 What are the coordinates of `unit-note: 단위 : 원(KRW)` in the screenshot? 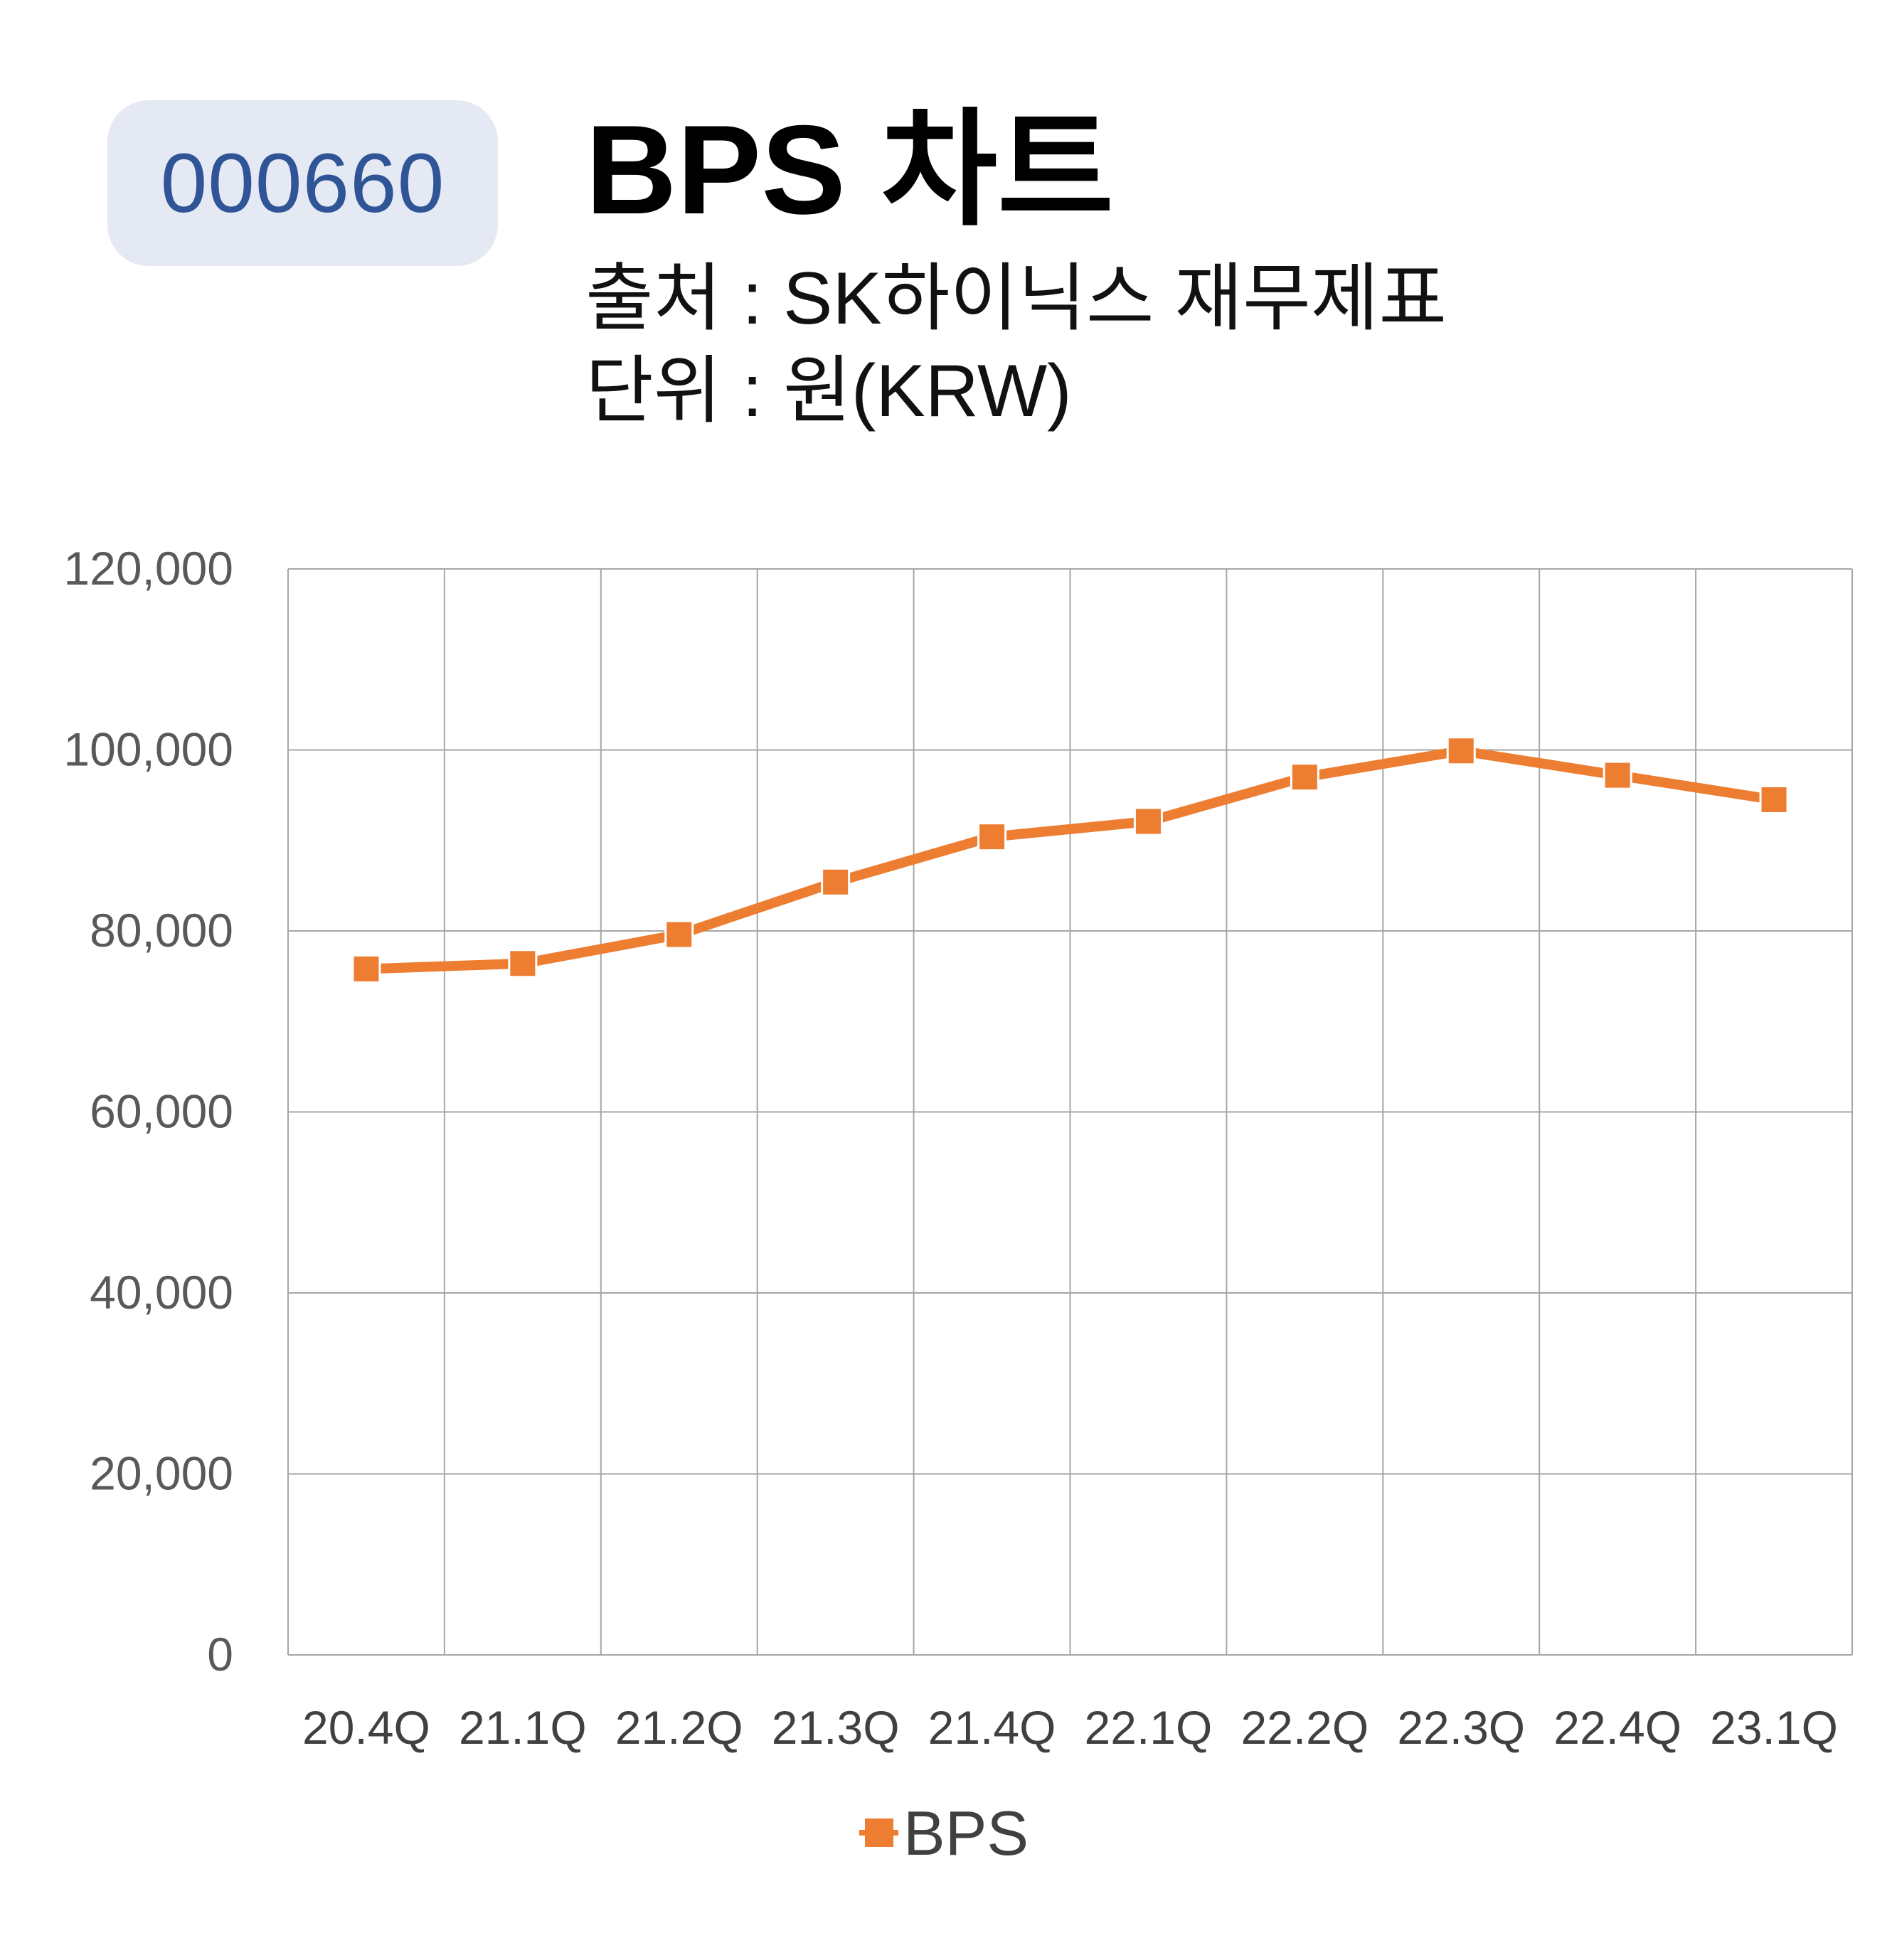 It's located at (829, 391).